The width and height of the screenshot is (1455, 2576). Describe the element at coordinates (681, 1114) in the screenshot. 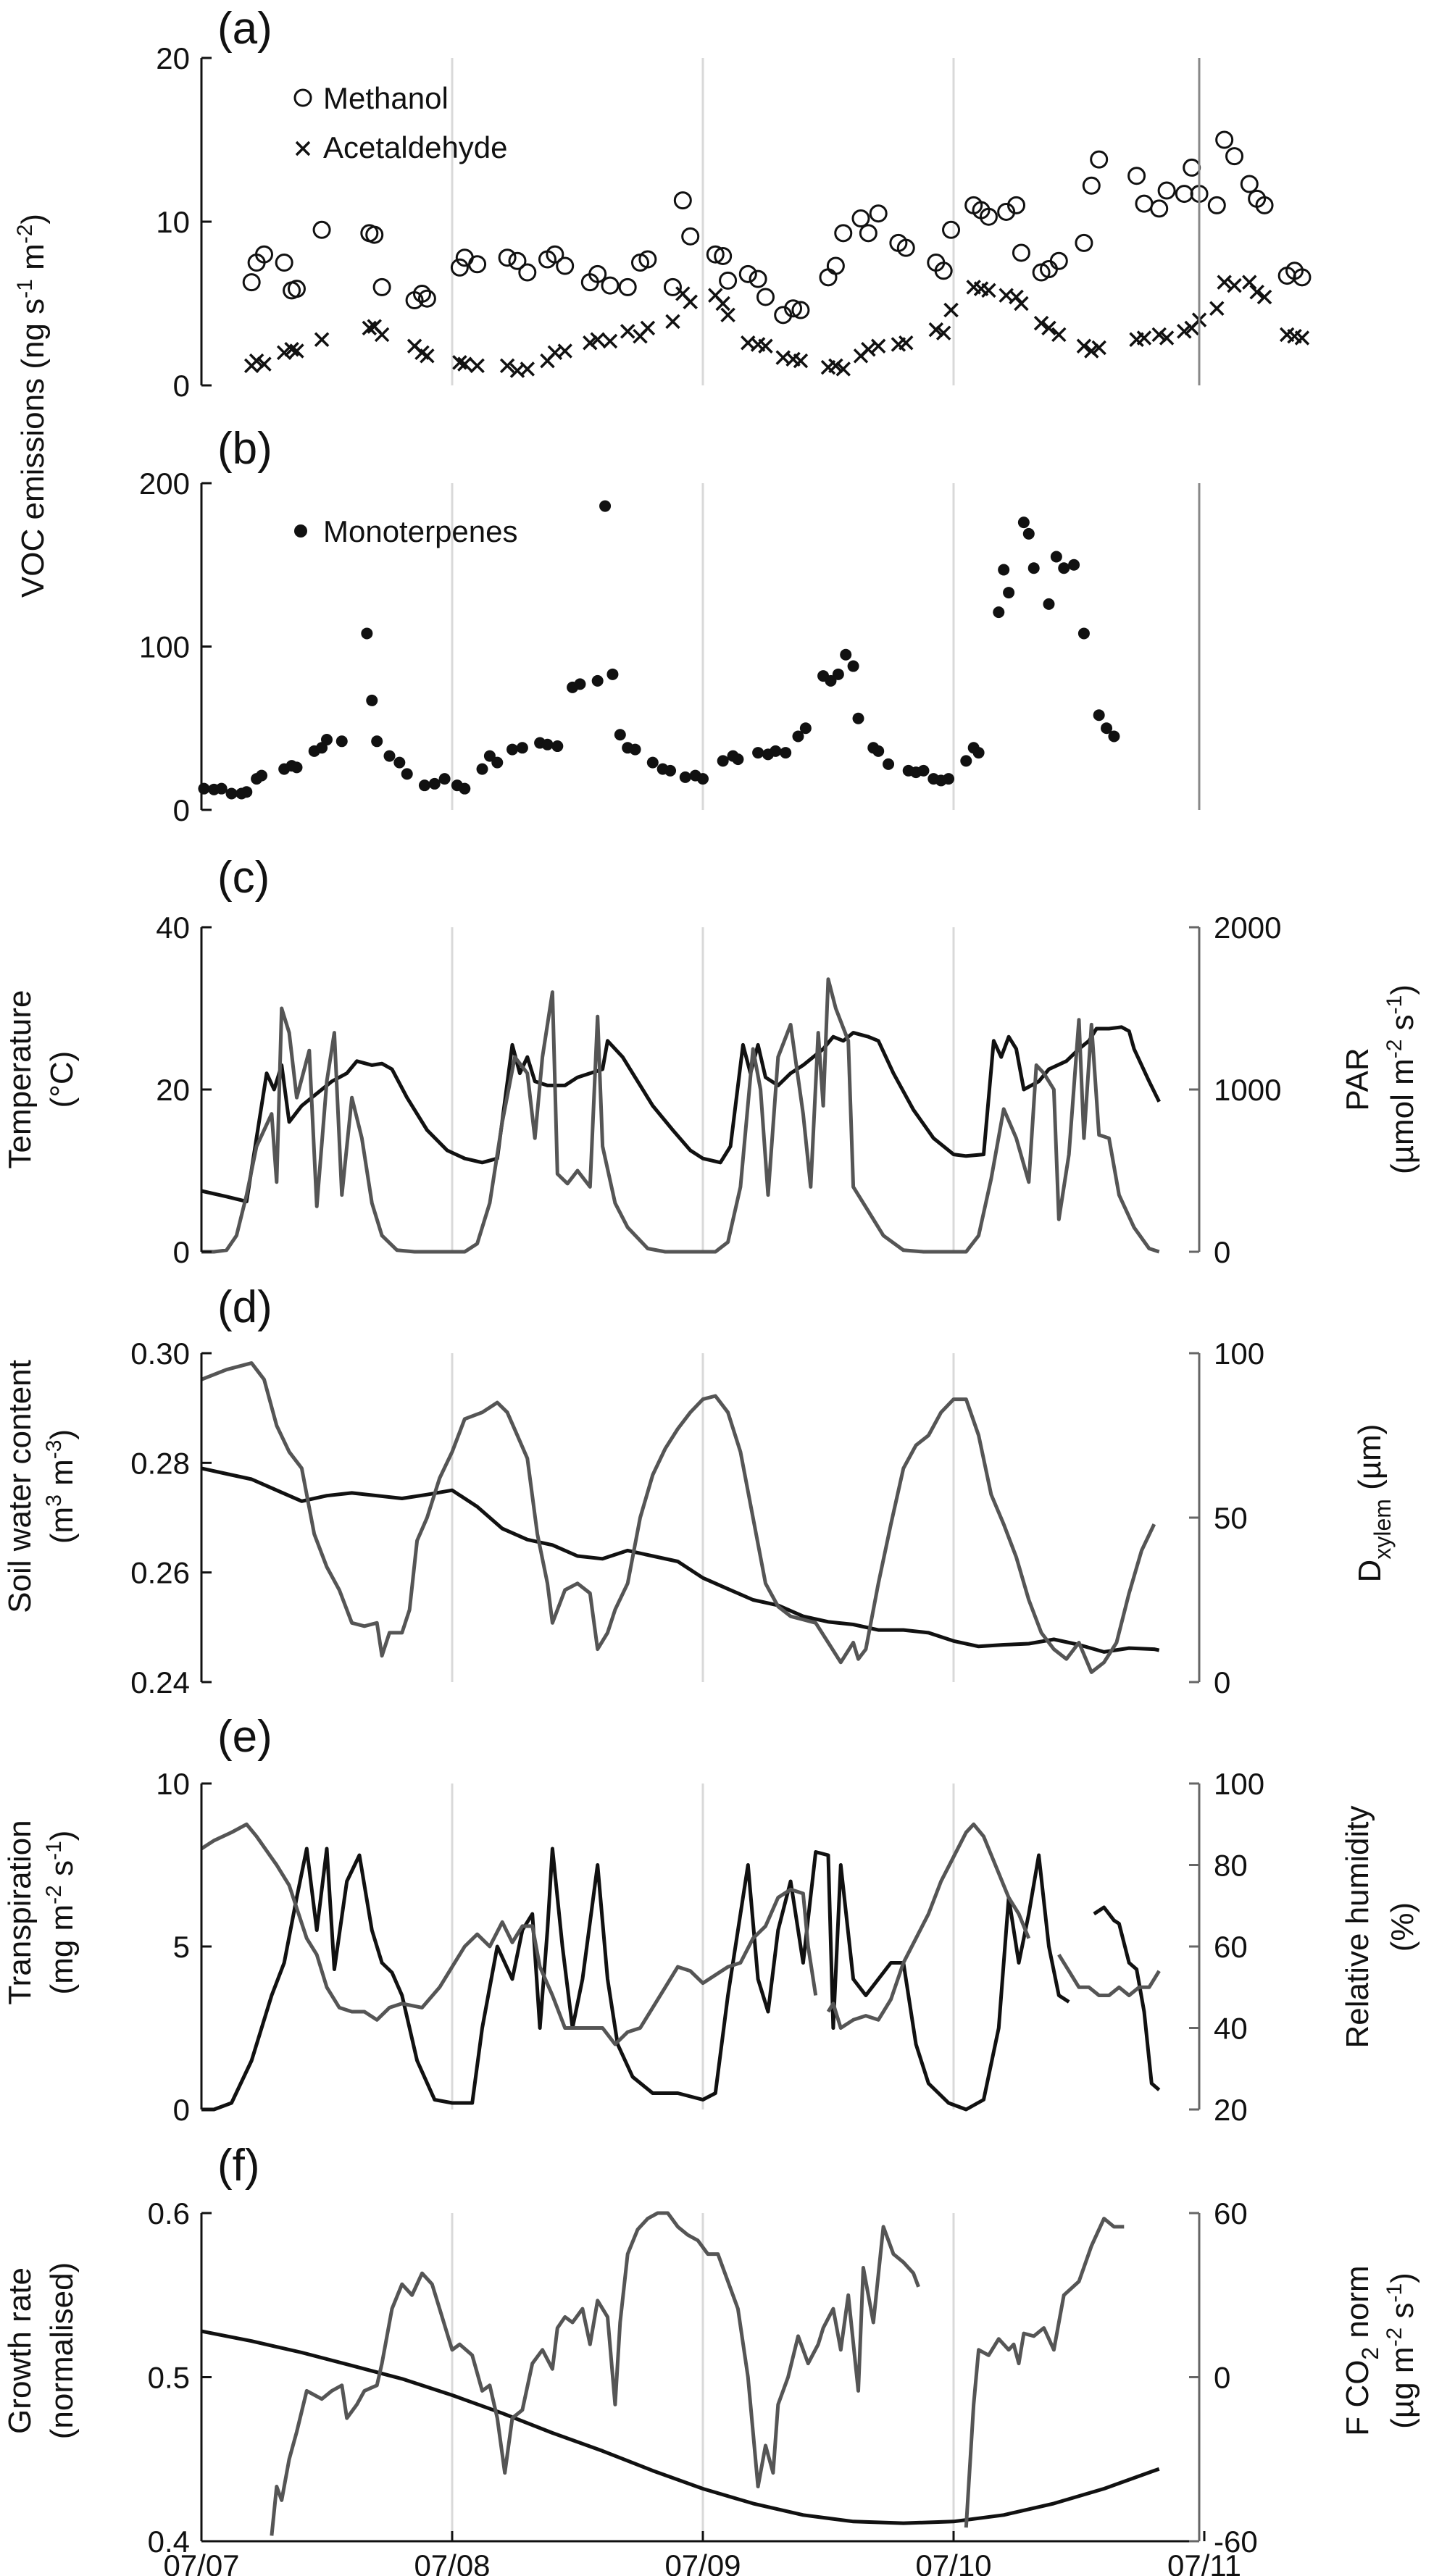

I see `line-temperature` at that location.